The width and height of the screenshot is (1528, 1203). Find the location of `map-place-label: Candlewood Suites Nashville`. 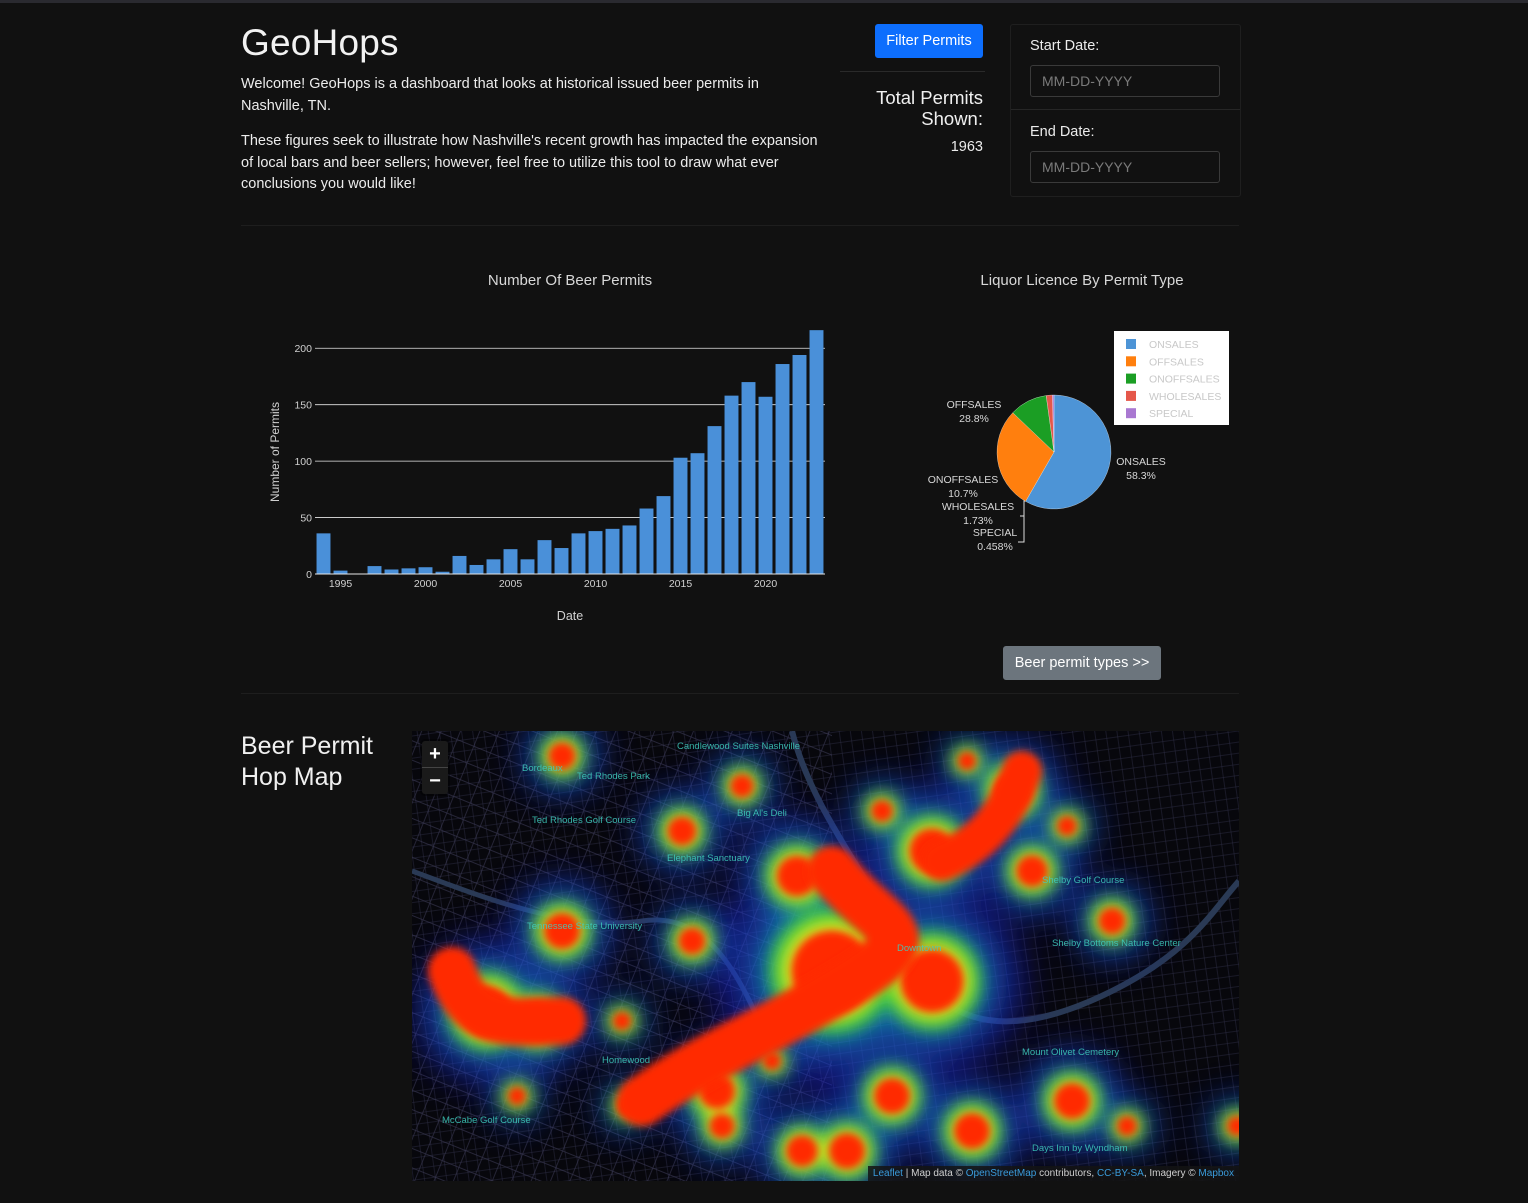

map-place-label: Candlewood Suites Nashville is located at coordinates (738, 746).